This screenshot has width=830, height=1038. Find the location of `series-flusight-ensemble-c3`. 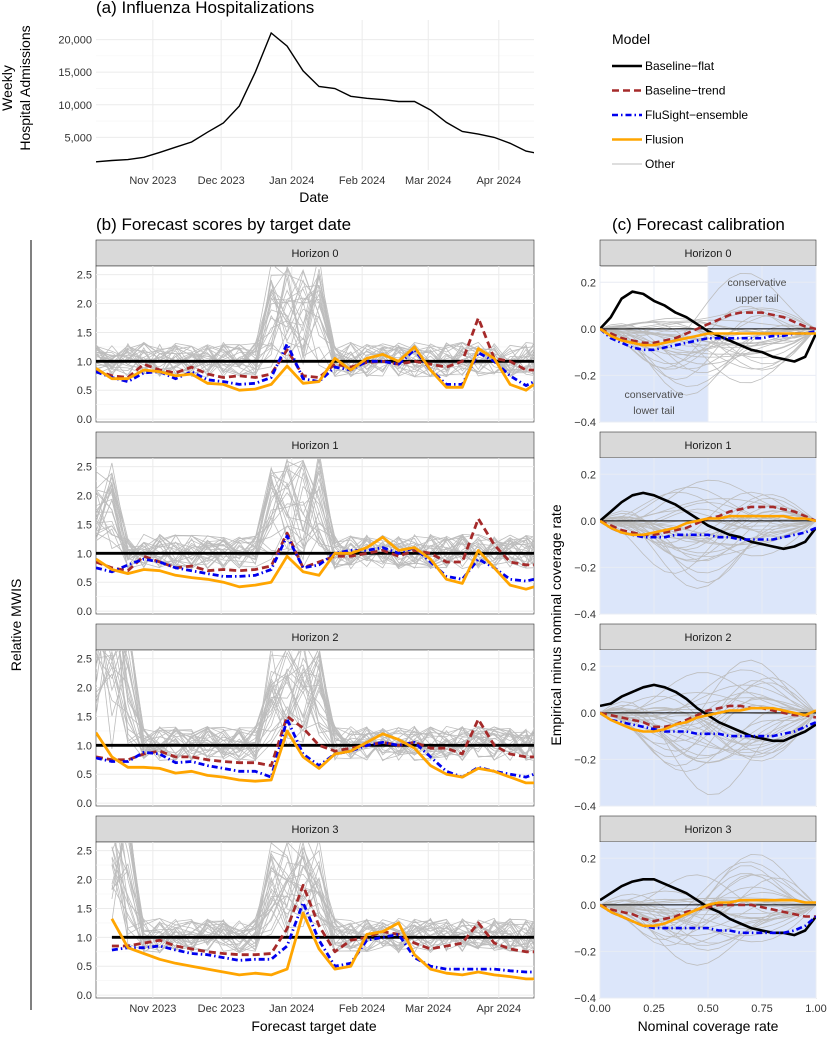

series-flusight-ensemble-c3 is located at coordinates (708, 919).